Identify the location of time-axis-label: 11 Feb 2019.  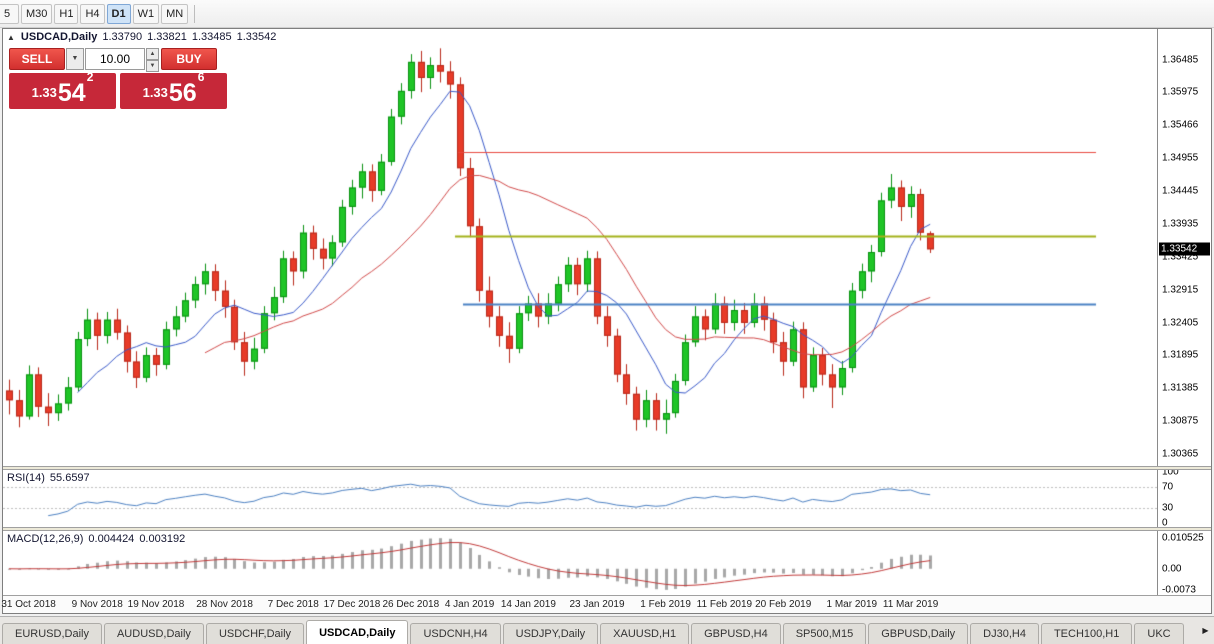
(724, 604).